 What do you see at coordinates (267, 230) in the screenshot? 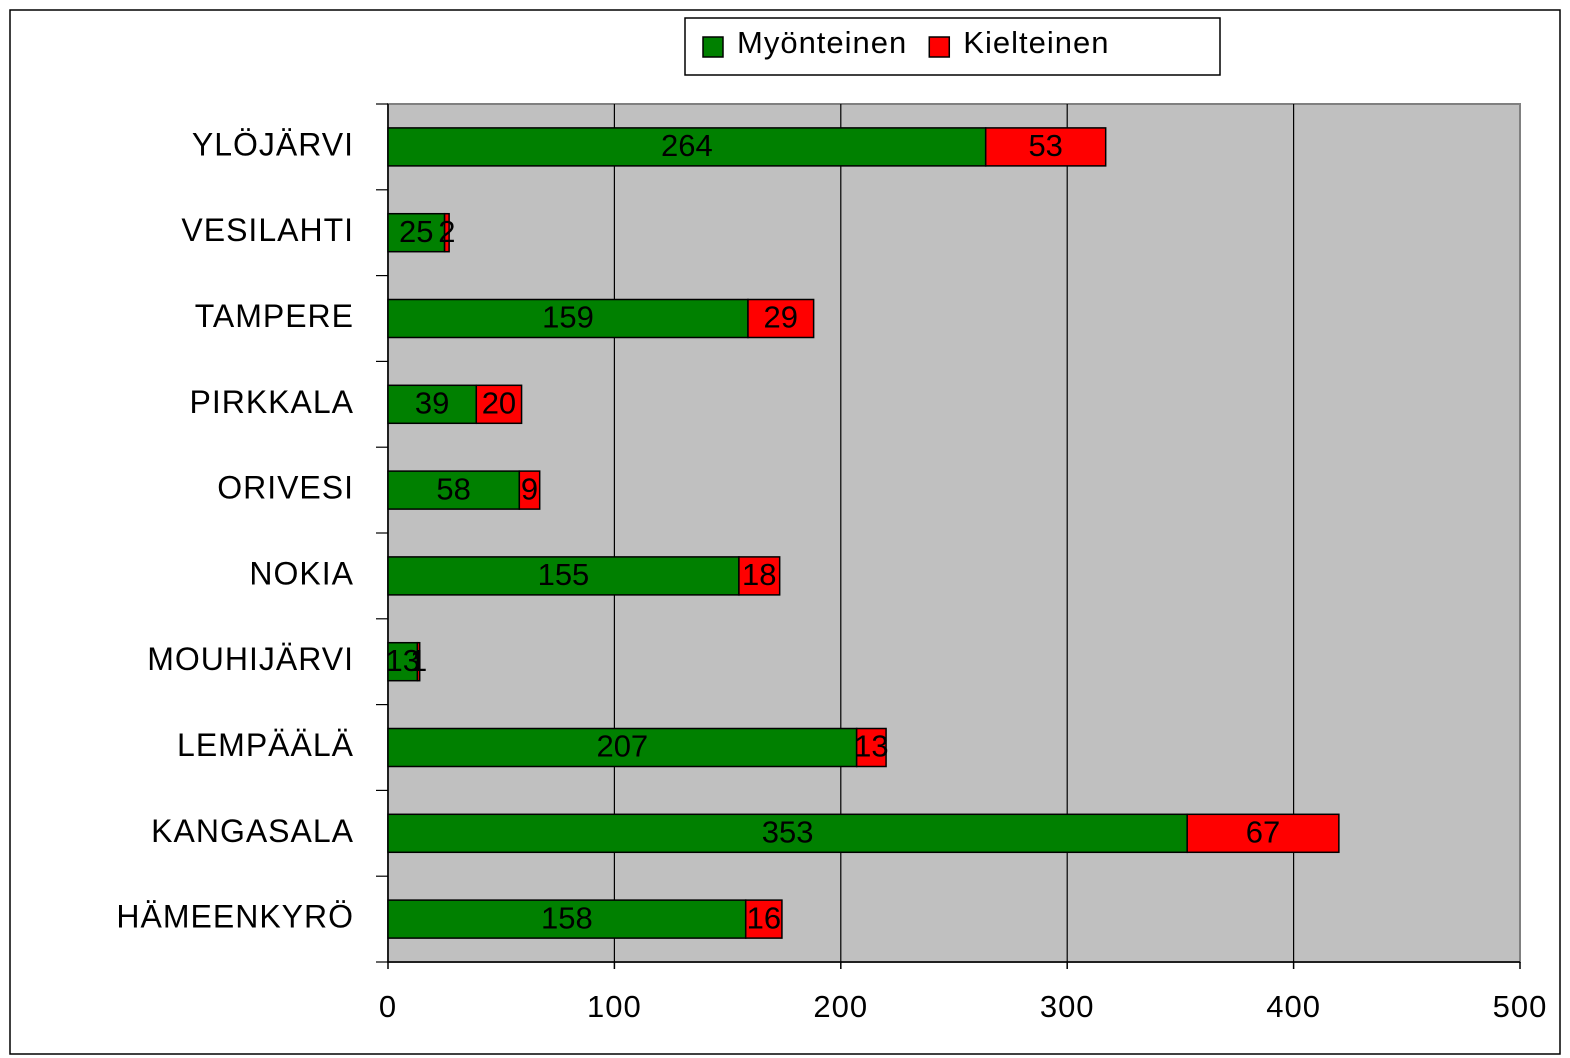
I see `y-tick-label: VESILAHTI` at bounding box center [267, 230].